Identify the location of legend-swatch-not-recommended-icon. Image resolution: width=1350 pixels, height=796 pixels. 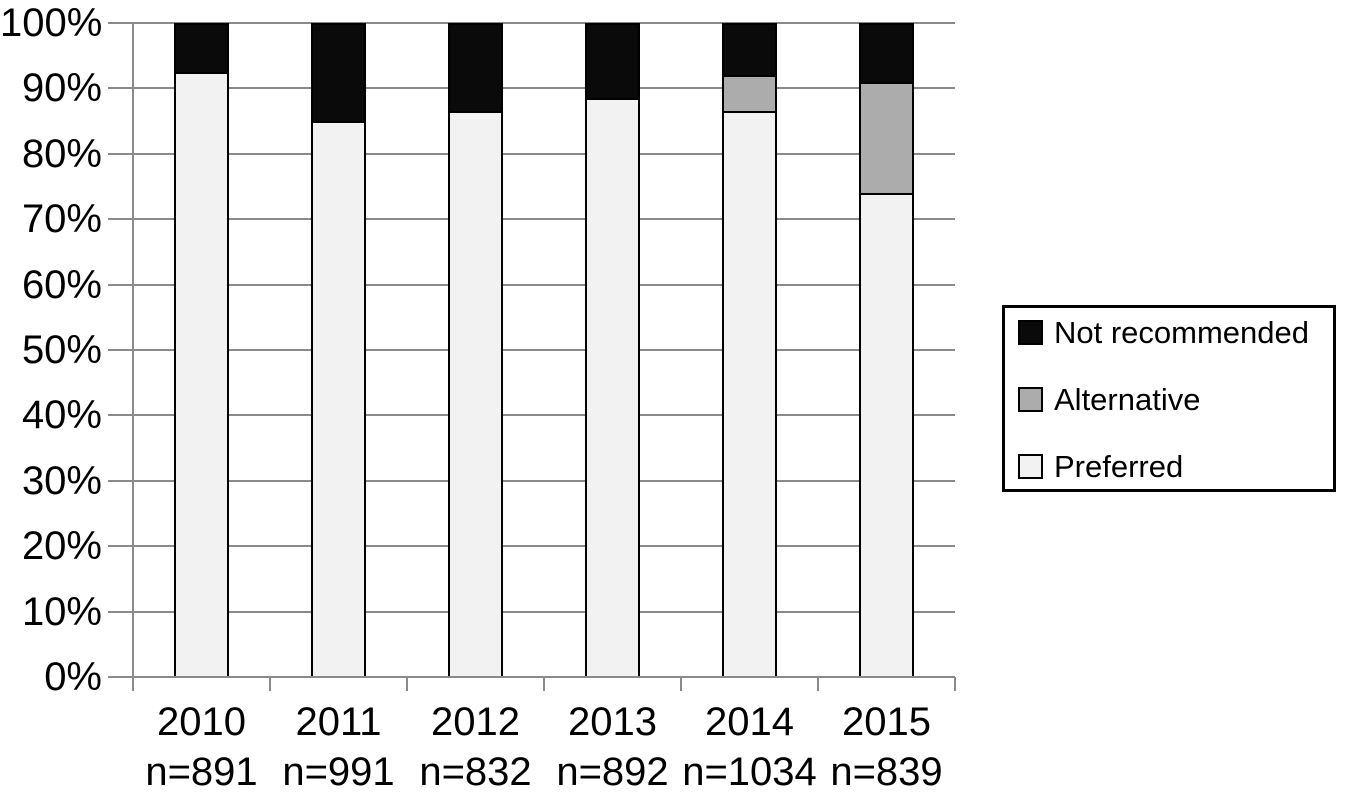
(1030, 332).